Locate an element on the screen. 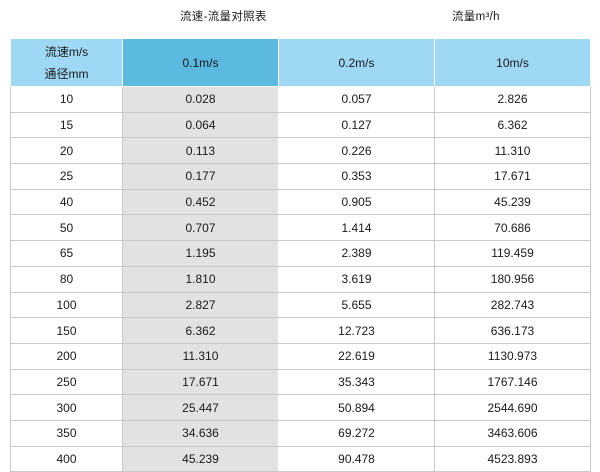 This screenshot has width=600, height=472. table-row: 400 45.239 90.478 4523.893 is located at coordinates (300, 458).